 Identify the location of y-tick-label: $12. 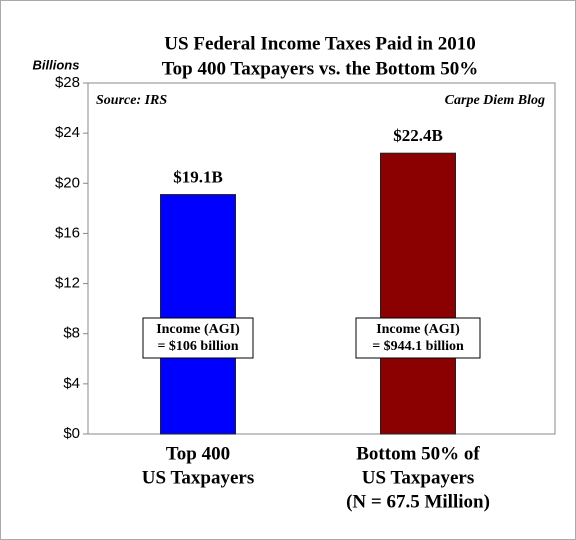
(67, 283).